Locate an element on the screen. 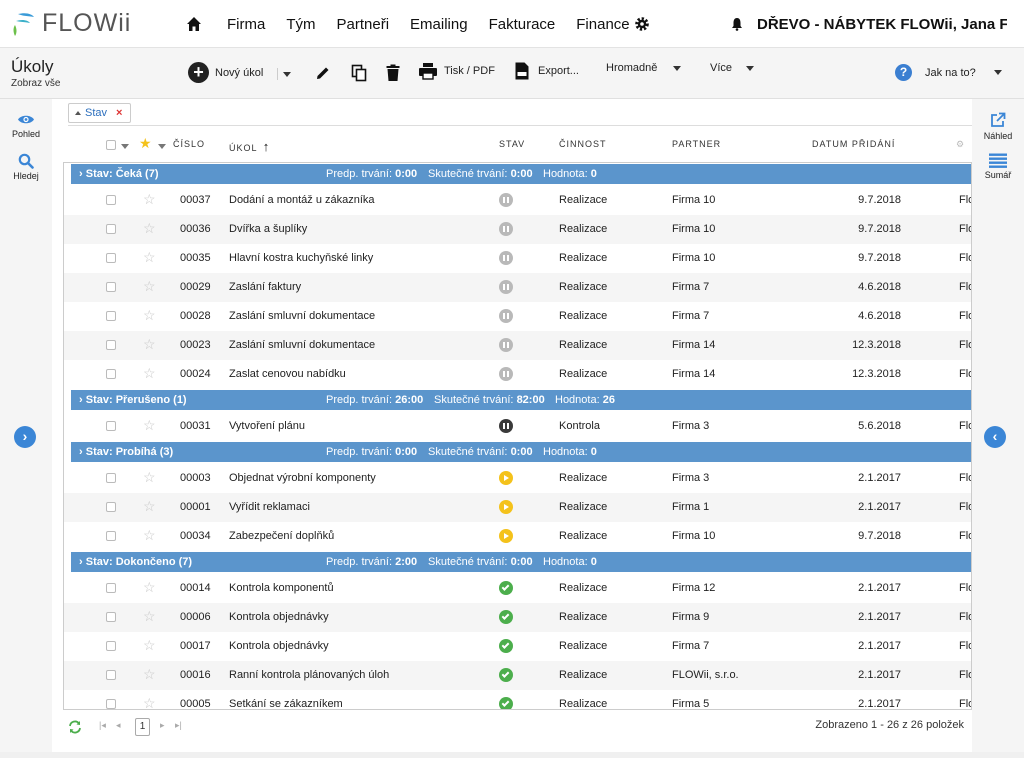 The width and height of the screenshot is (1024, 758). summary-button: Sumář is located at coordinates (998, 166).